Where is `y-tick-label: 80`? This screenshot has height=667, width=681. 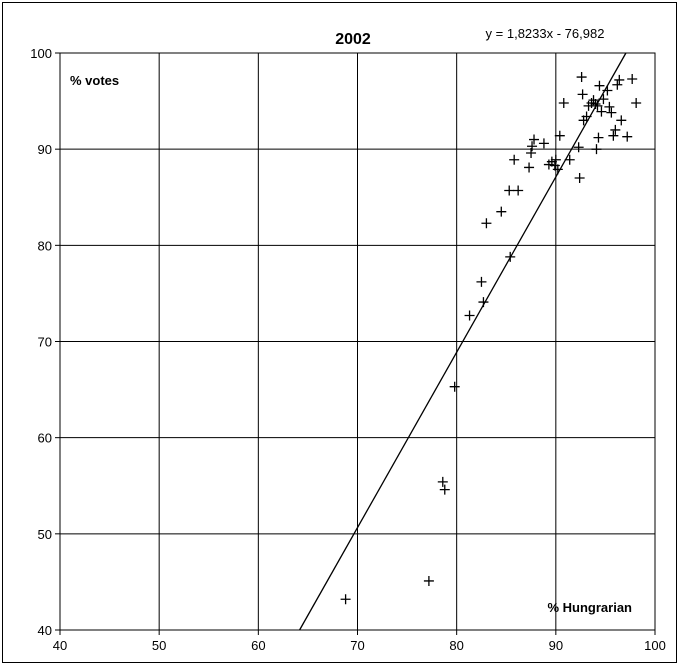 y-tick-label: 80 is located at coordinates (45, 245).